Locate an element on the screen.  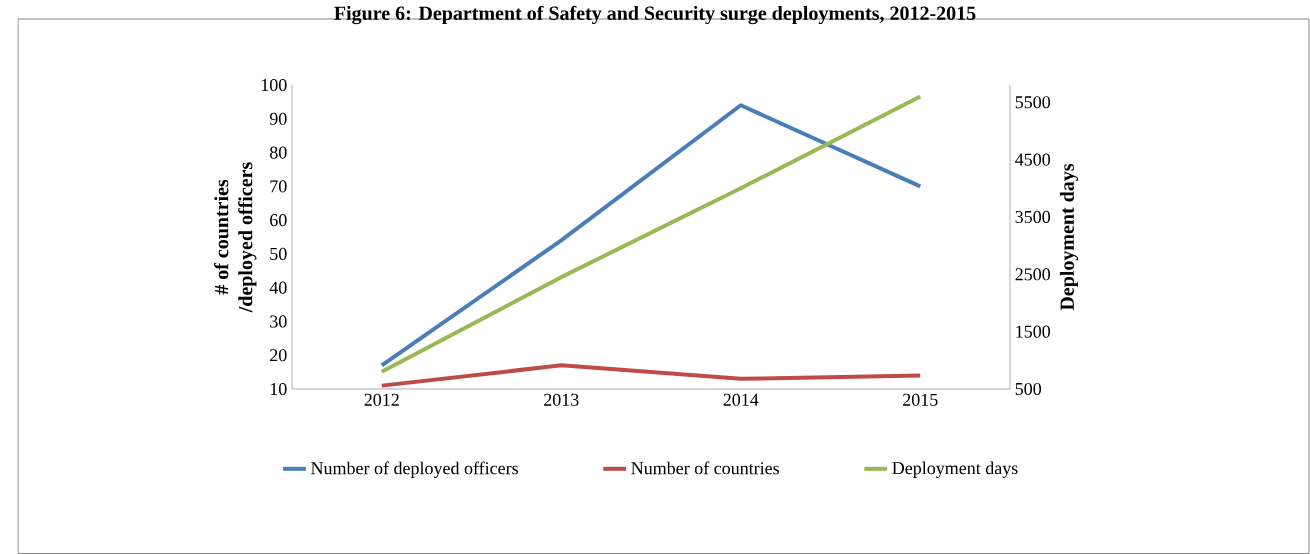
y-tick-label: 30 is located at coordinates (278, 321).